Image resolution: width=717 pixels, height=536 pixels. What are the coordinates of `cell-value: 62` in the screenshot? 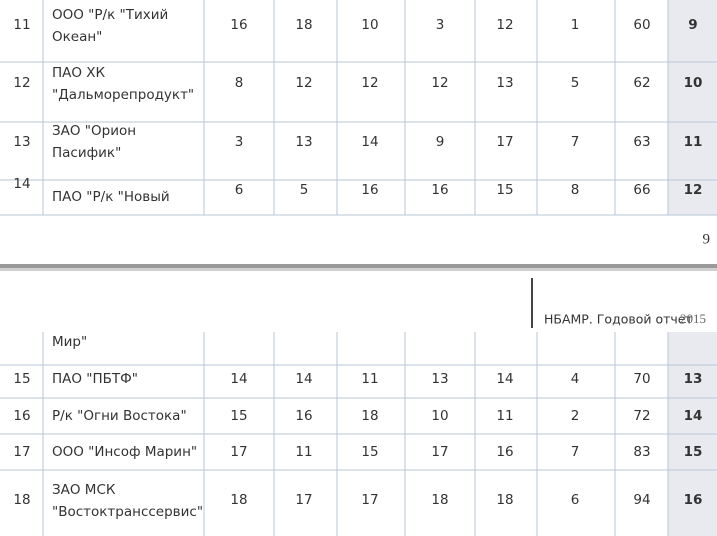 It's located at (641, 83).